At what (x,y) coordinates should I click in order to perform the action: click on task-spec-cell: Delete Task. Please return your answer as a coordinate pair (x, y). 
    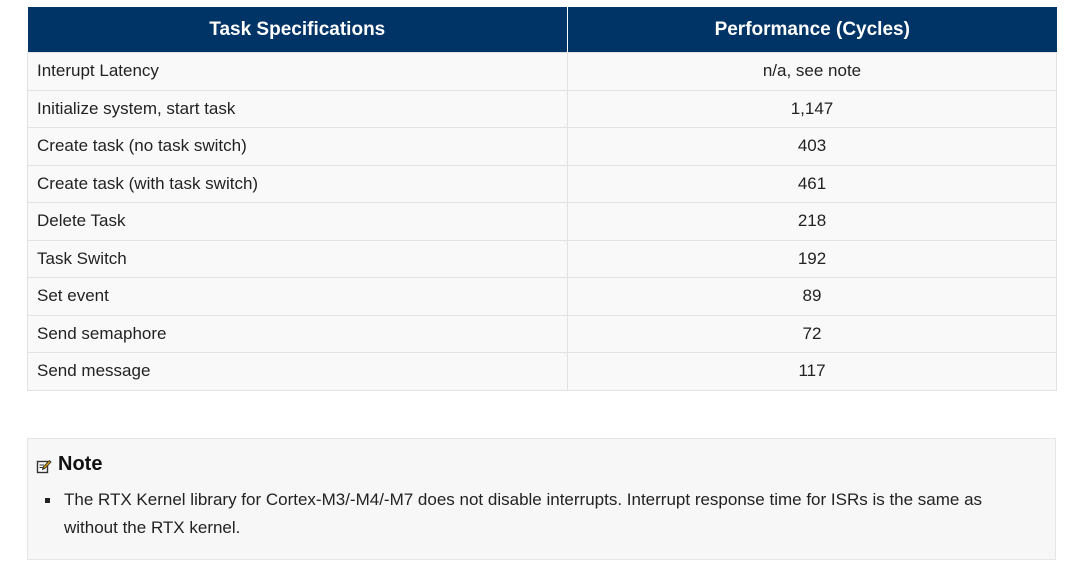
    Looking at the image, I should click on (297, 221).